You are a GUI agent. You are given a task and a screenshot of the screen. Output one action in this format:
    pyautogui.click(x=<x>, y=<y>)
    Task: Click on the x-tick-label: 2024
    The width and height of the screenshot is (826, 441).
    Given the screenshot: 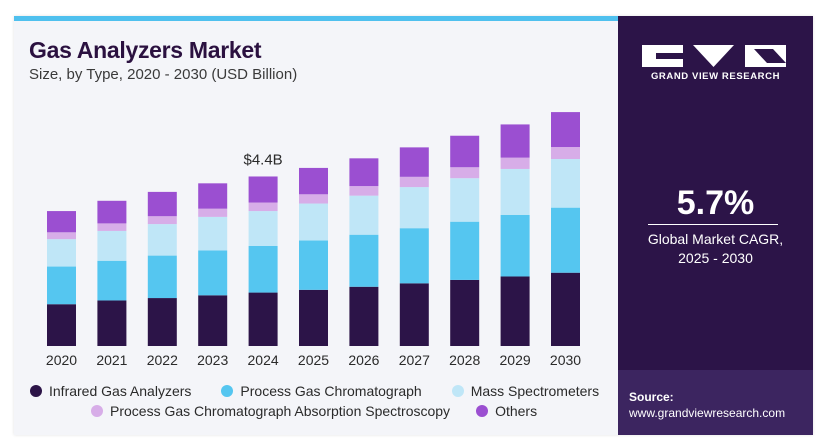 What is the action you would take?
    pyautogui.click(x=263, y=360)
    